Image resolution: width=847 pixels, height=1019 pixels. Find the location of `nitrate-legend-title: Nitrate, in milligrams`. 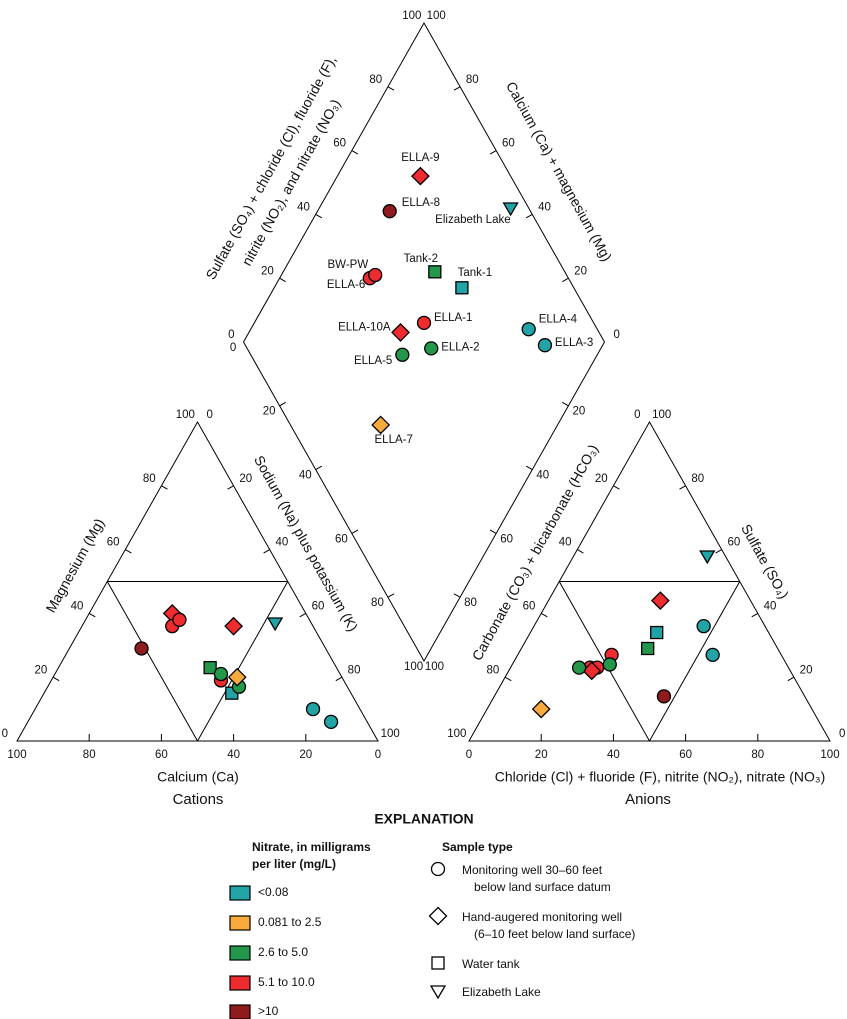

nitrate-legend-title: Nitrate, in milligrams is located at coordinates (311, 847).